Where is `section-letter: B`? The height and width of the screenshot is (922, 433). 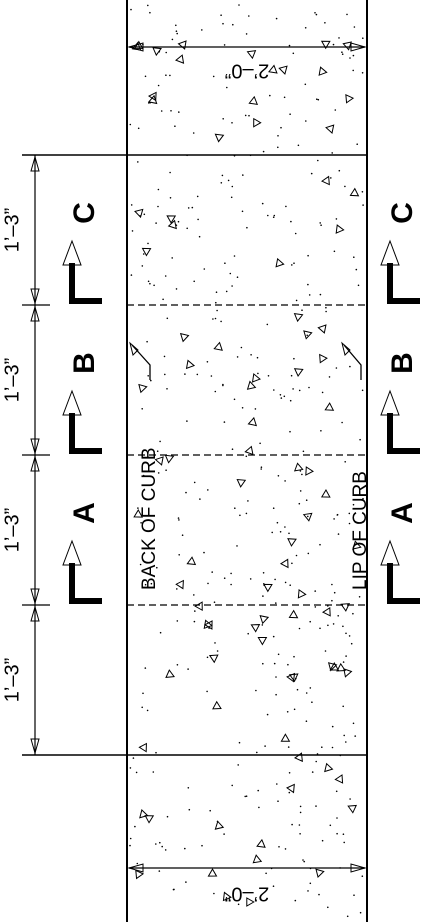 section-letter: B is located at coordinates (402, 363).